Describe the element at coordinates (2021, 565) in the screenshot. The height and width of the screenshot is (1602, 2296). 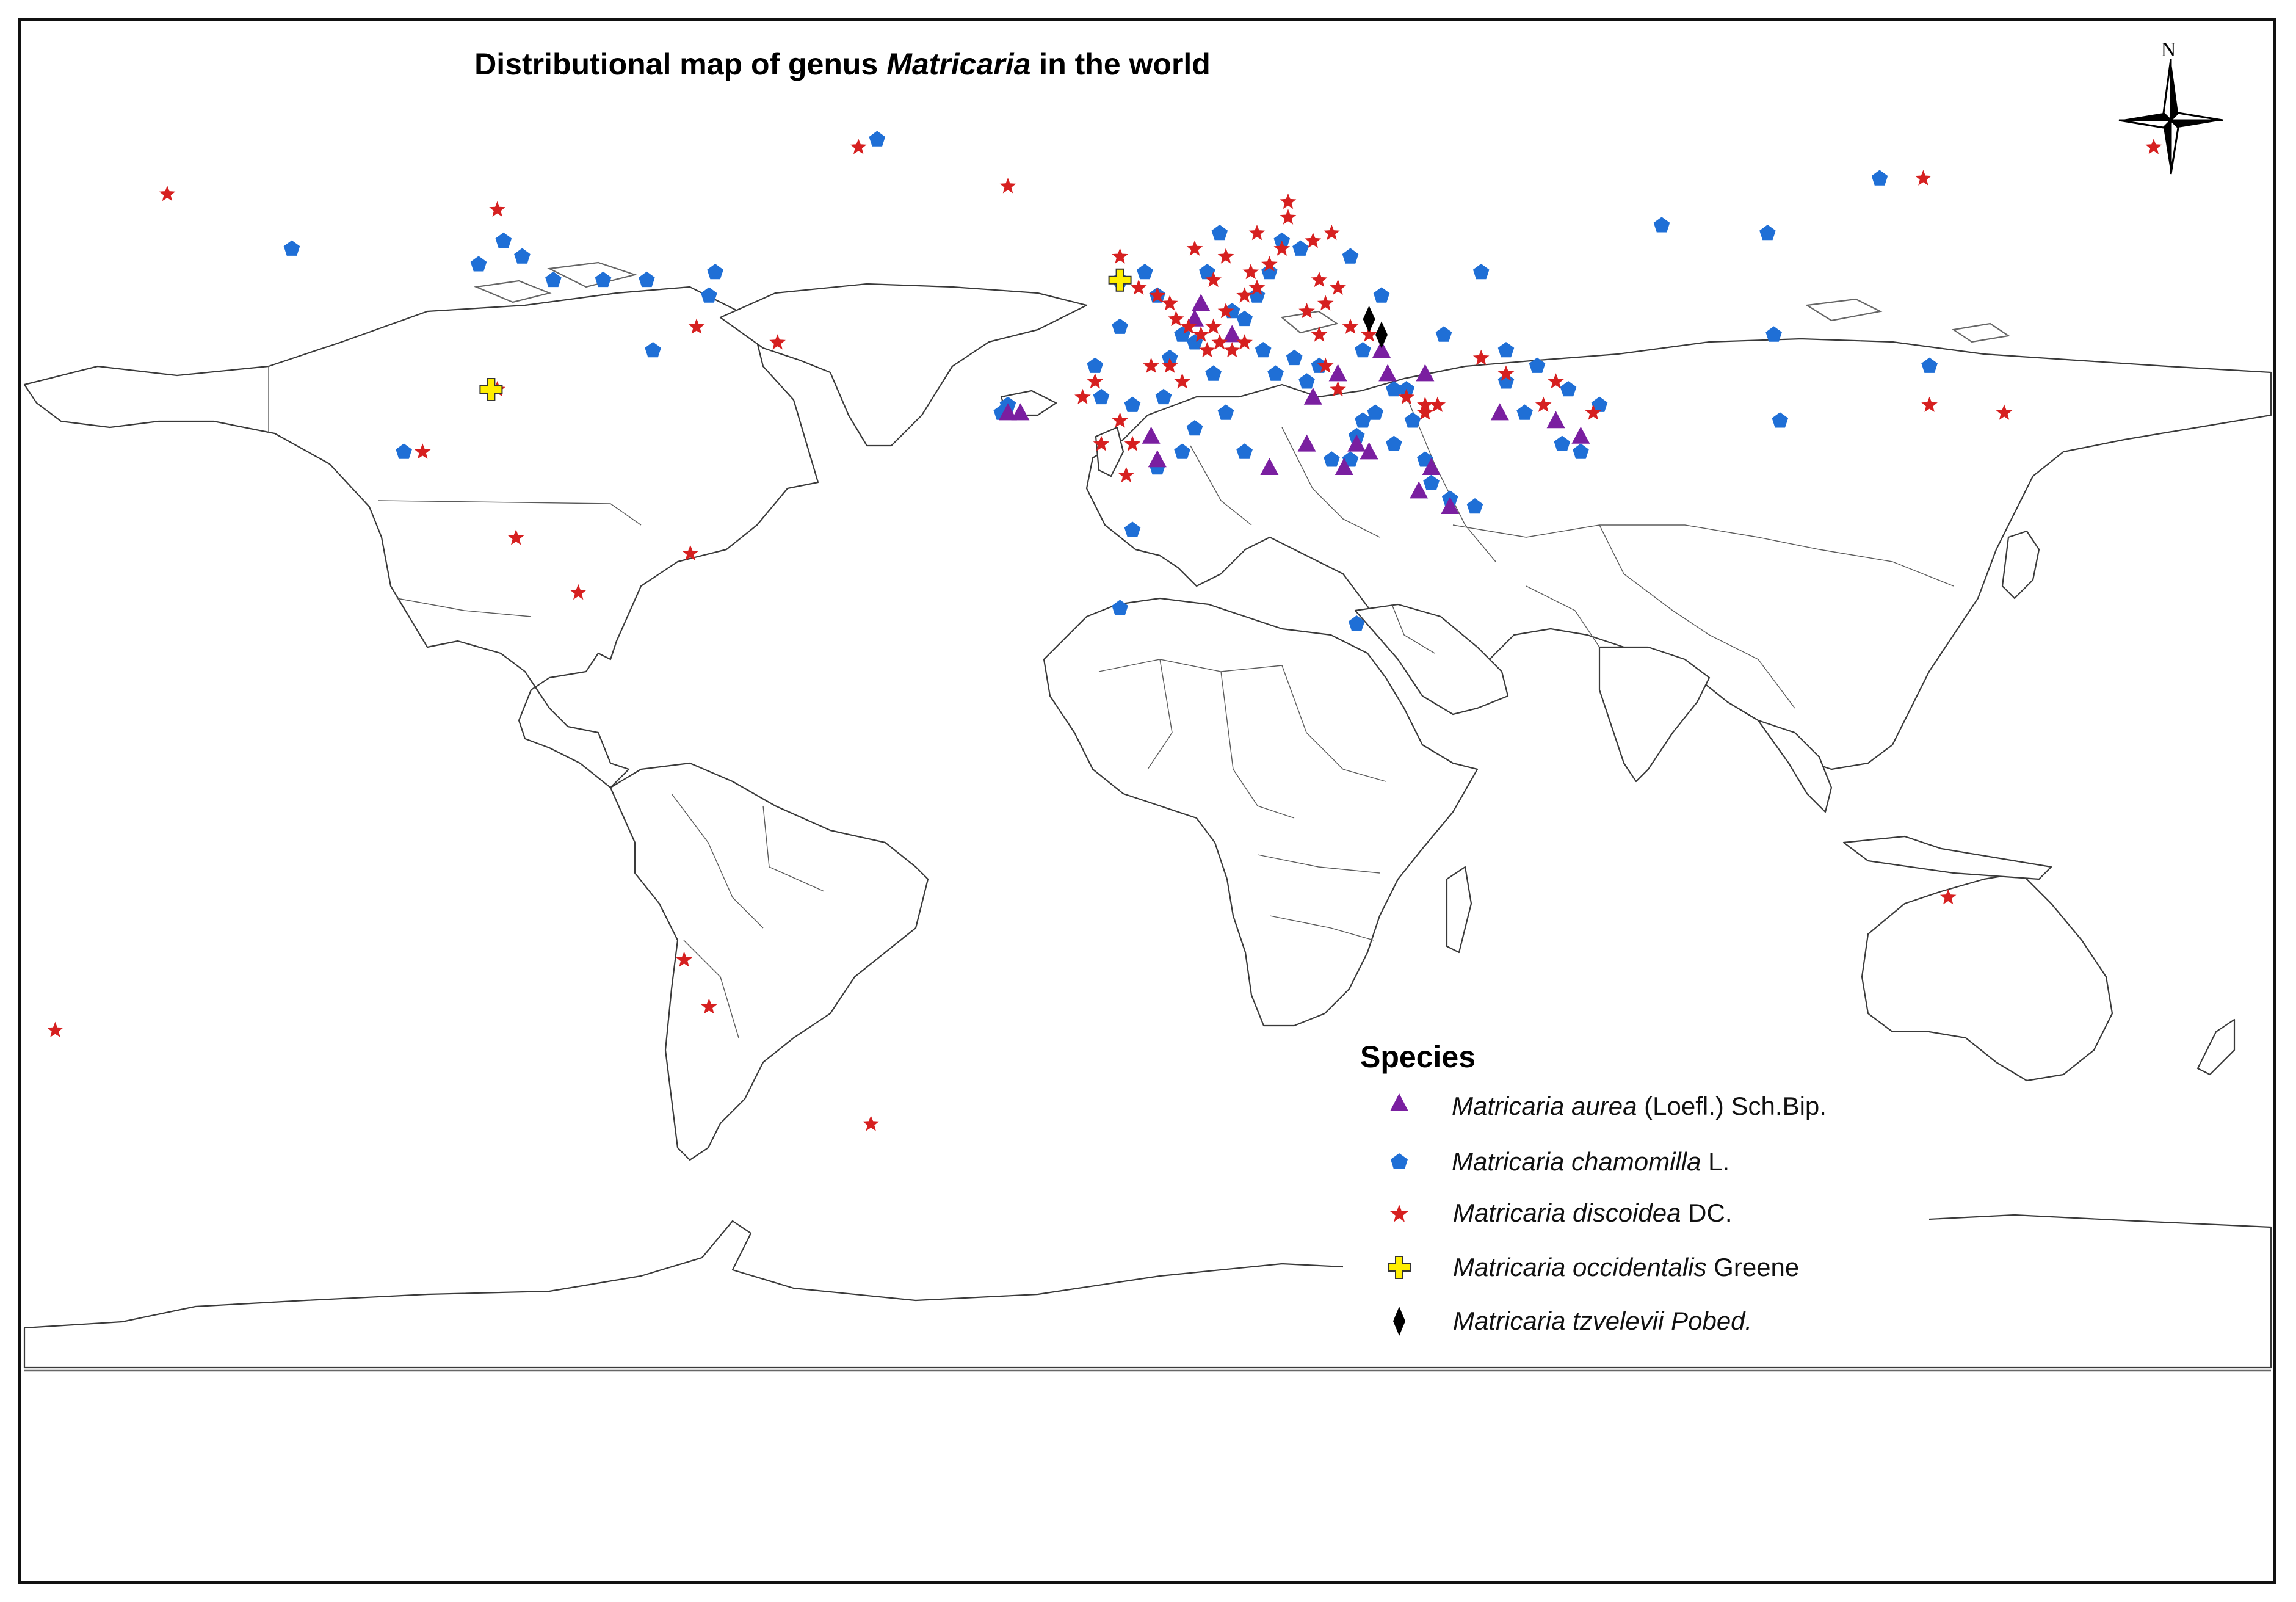
I see `land-japan` at that location.